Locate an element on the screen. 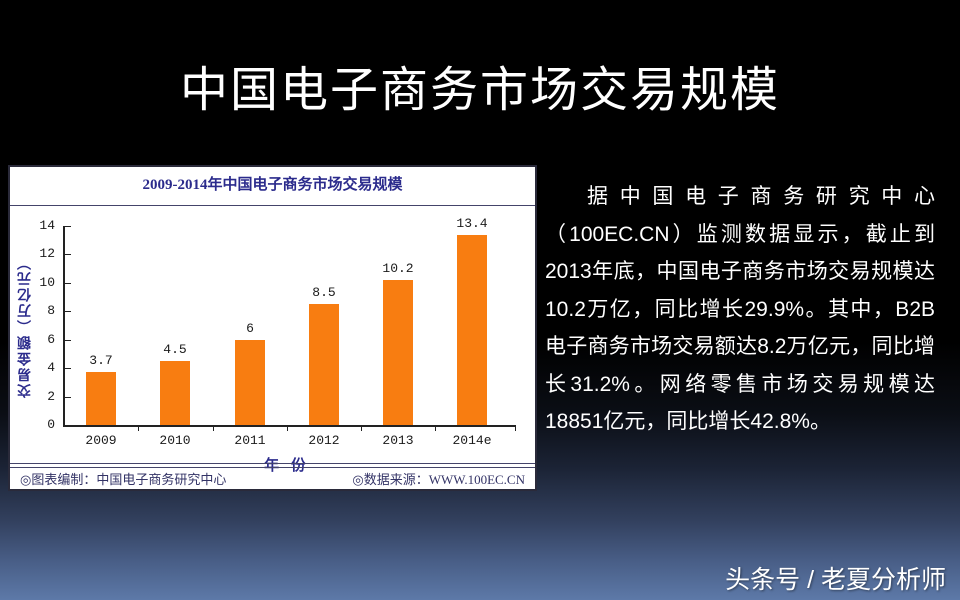 Image resolution: width=960 pixels, height=600 pixels. chart-title-divider is located at coordinates (272, 205).